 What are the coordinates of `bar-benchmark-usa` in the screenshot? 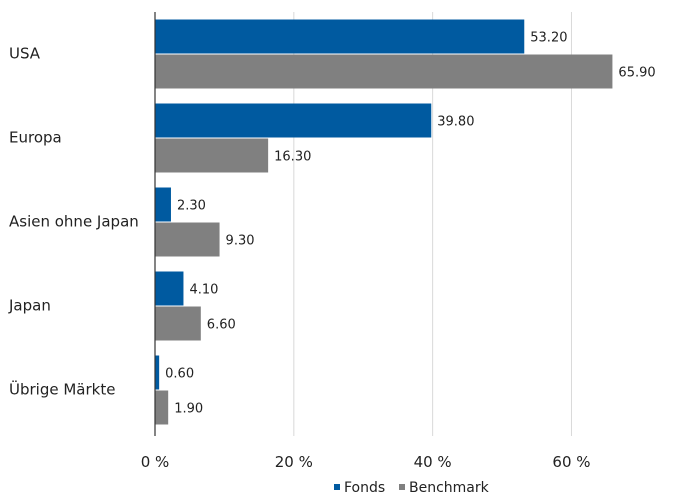 It's located at (384, 71).